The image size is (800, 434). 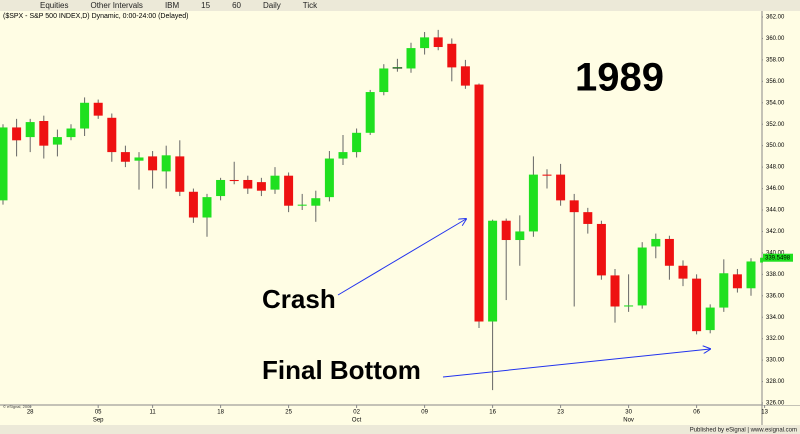 What do you see at coordinates (98, 421) in the screenshot?
I see `month-label: Sep` at bounding box center [98, 421].